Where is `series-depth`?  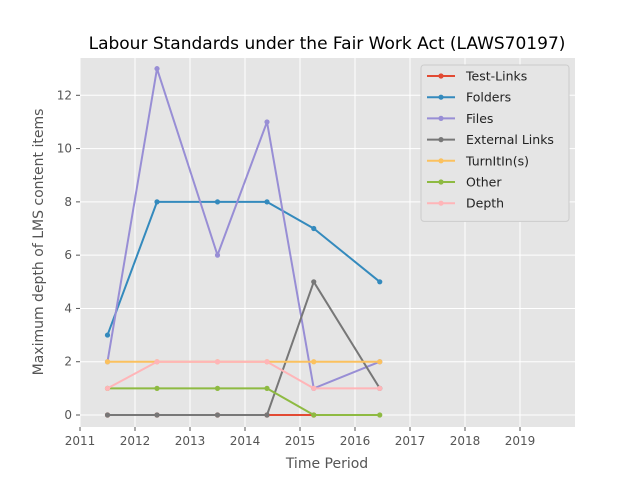 series-depth is located at coordinates (243, 375).